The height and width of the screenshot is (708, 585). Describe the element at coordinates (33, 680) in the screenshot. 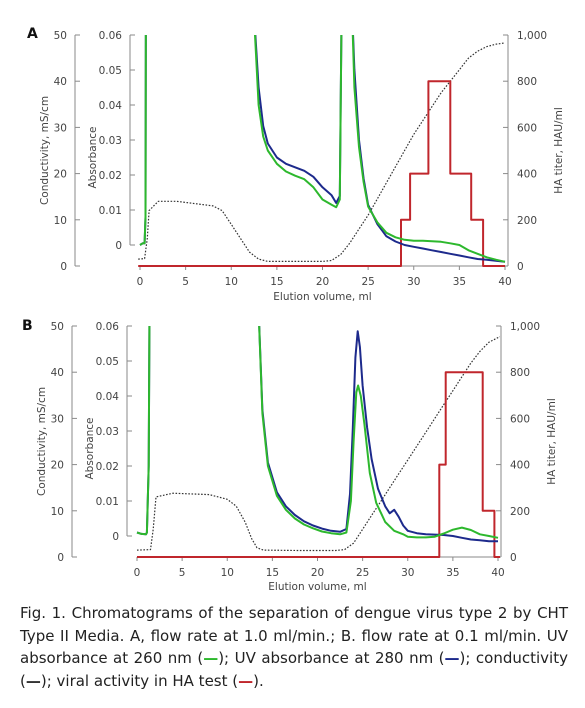

I see `legend-key-conductivity: —` at that location.